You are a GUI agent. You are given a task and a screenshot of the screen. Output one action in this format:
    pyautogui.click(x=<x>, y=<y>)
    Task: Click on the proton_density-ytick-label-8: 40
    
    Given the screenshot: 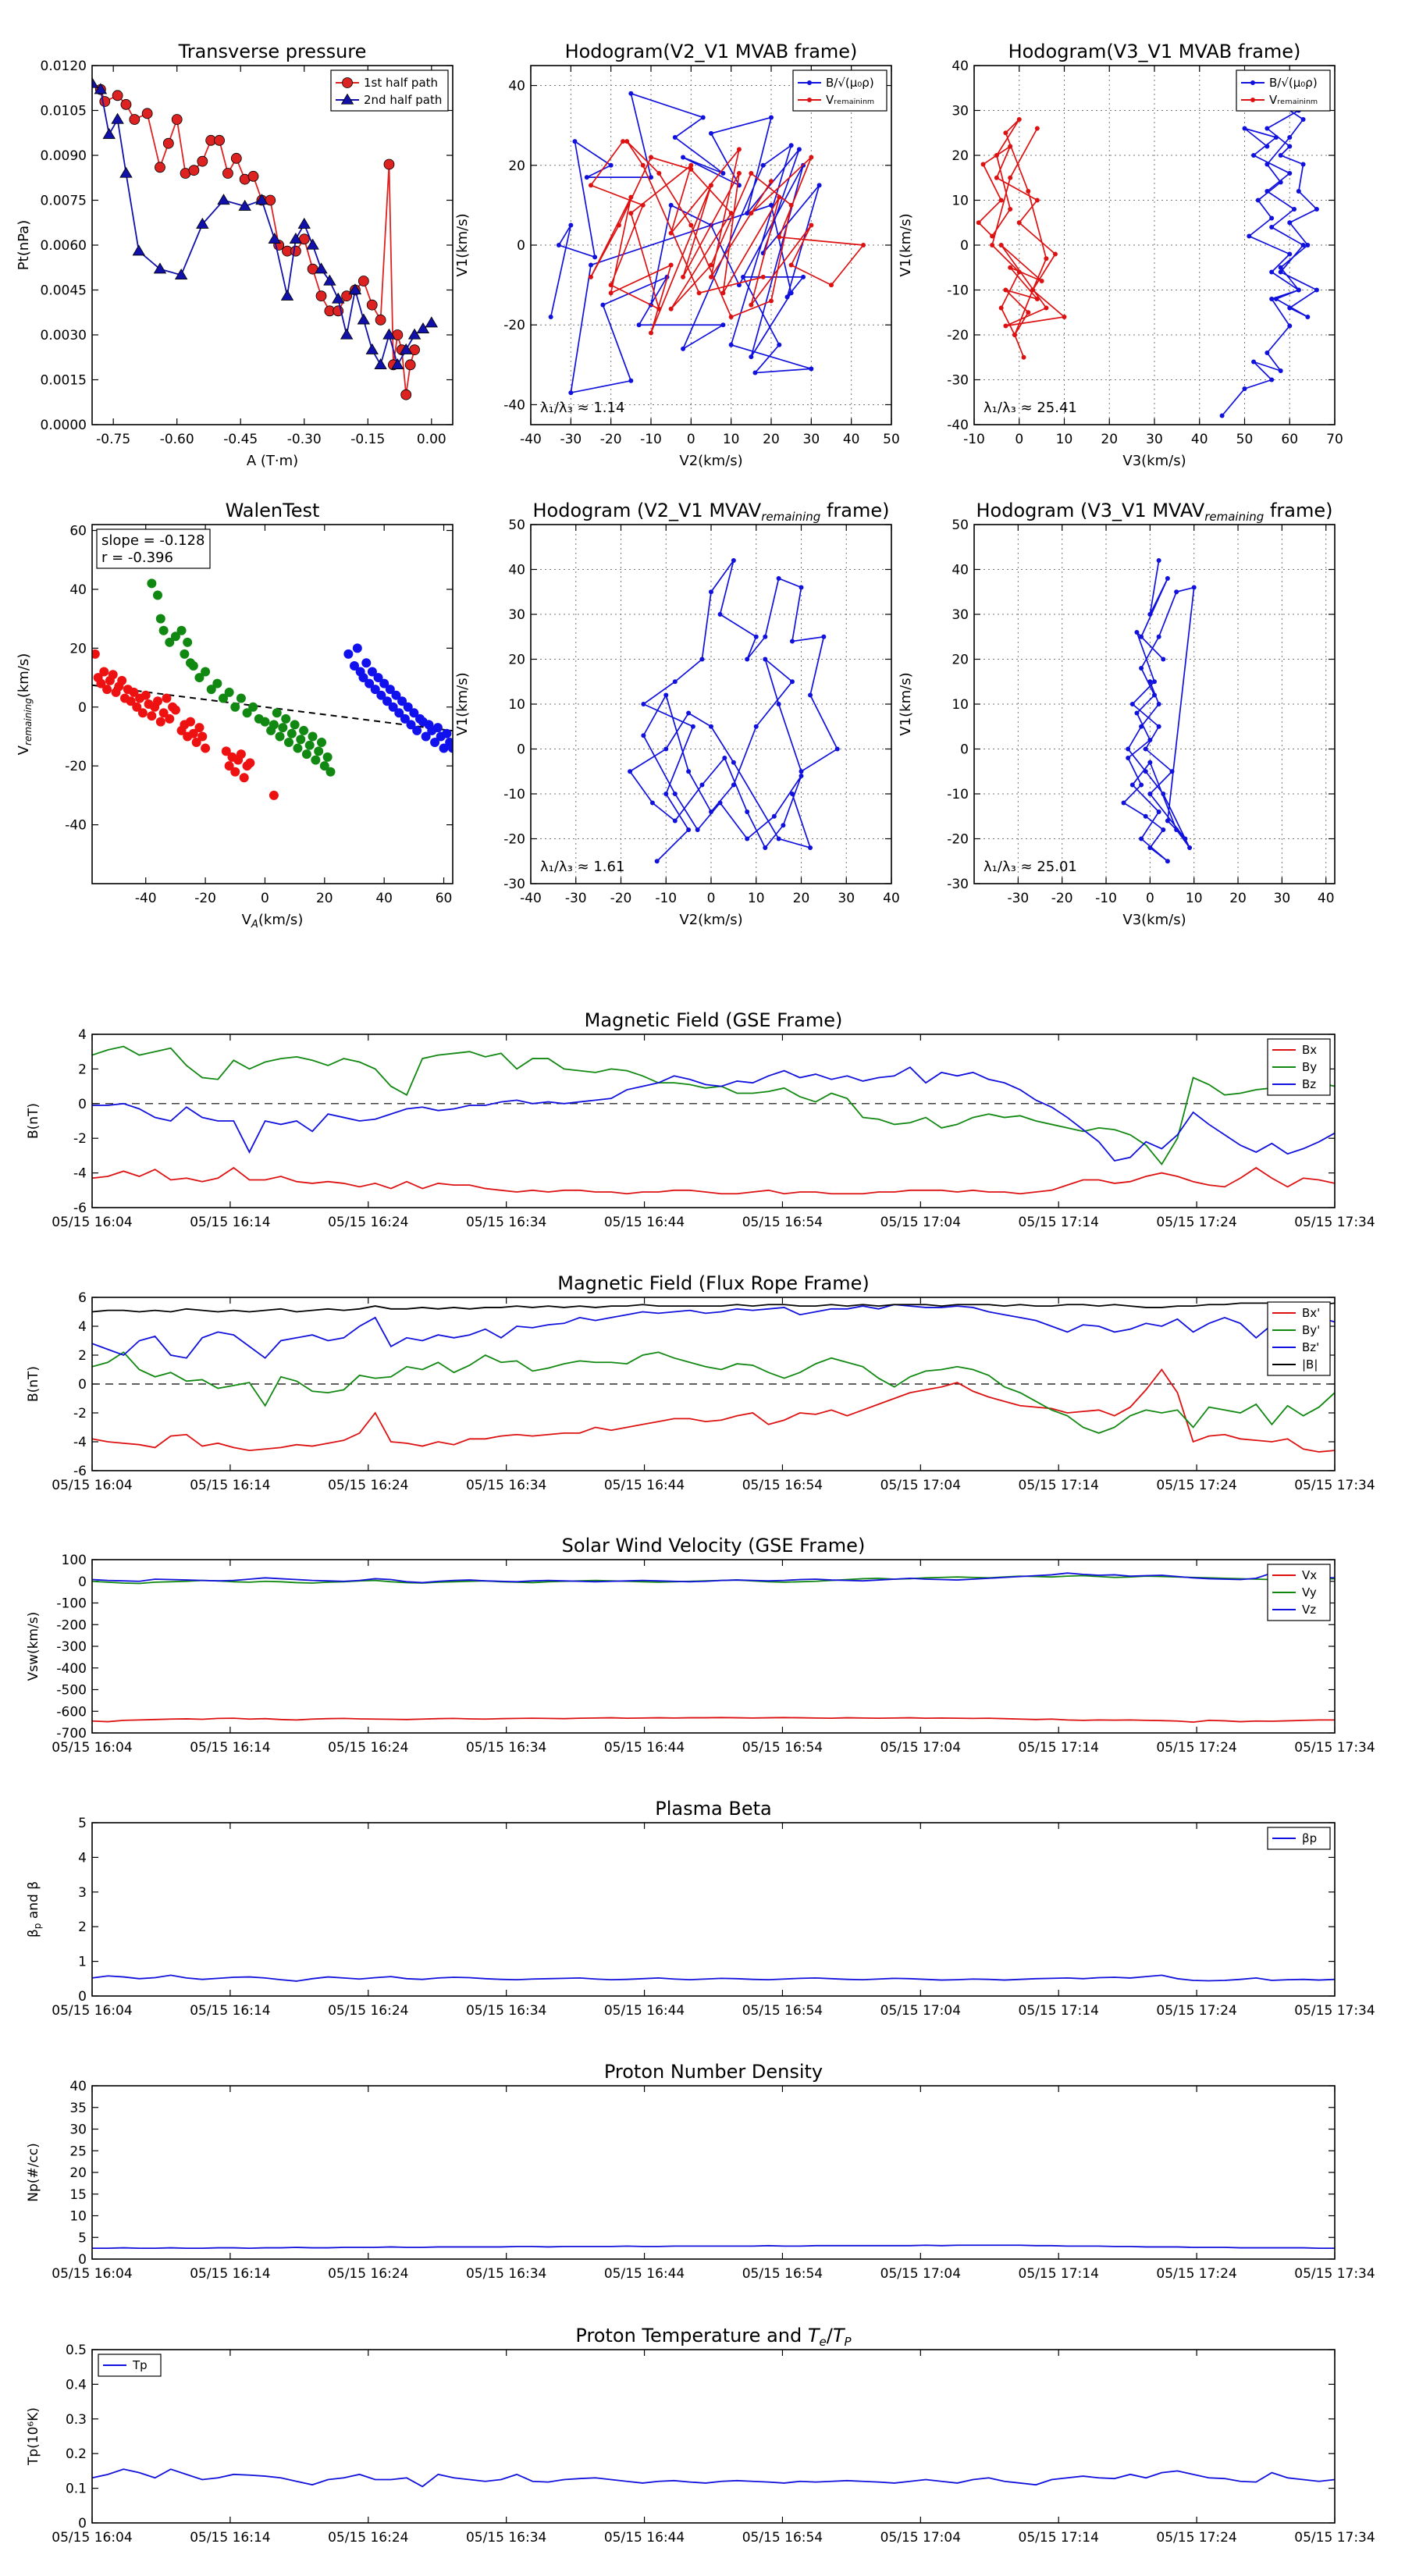 What is the action you would take?
    pyautogui.click(x=78, y=2086)
    